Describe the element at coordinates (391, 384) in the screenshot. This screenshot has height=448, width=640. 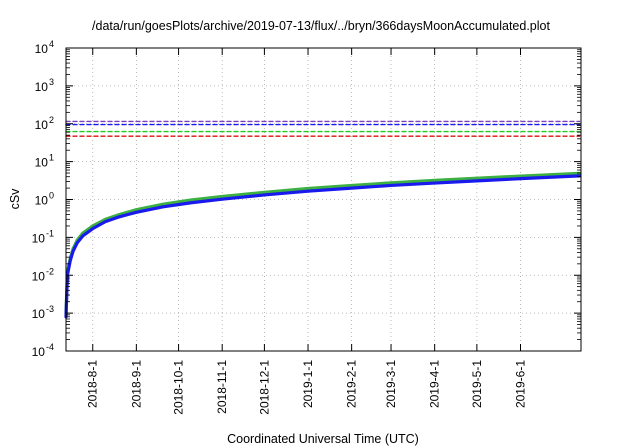
I see `x-tick-label: 2019-3-1` at that location.